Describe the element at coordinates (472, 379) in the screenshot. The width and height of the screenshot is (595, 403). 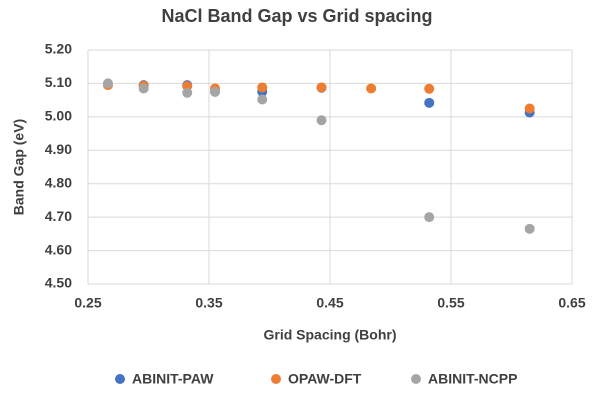
I see `legend-label: ABINIT-NCPP` at that location.